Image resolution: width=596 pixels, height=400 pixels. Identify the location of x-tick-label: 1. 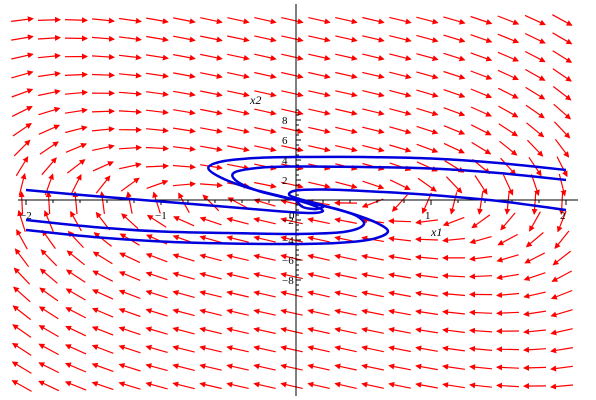
(428, 216).